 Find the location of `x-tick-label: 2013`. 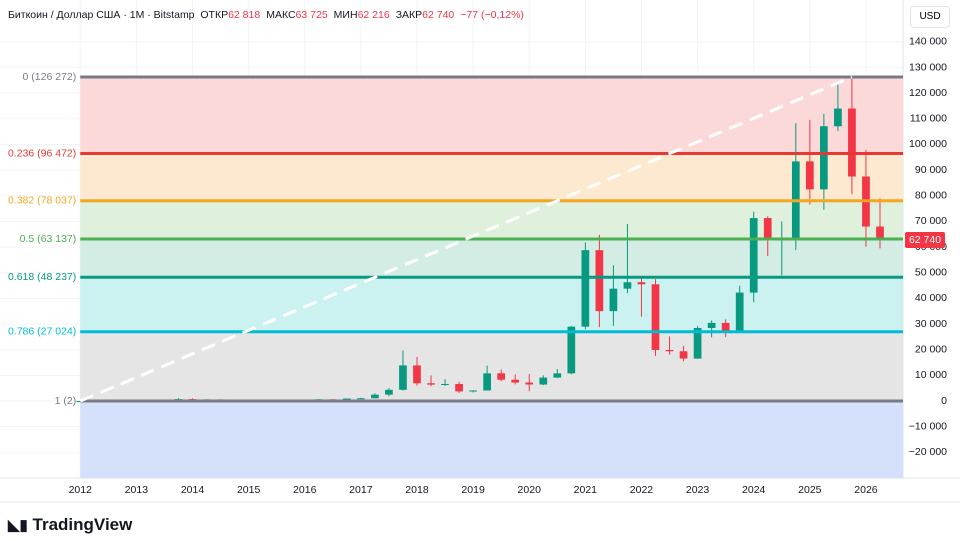

x-tick-label: 2013 is located at coordinates (137, 490).